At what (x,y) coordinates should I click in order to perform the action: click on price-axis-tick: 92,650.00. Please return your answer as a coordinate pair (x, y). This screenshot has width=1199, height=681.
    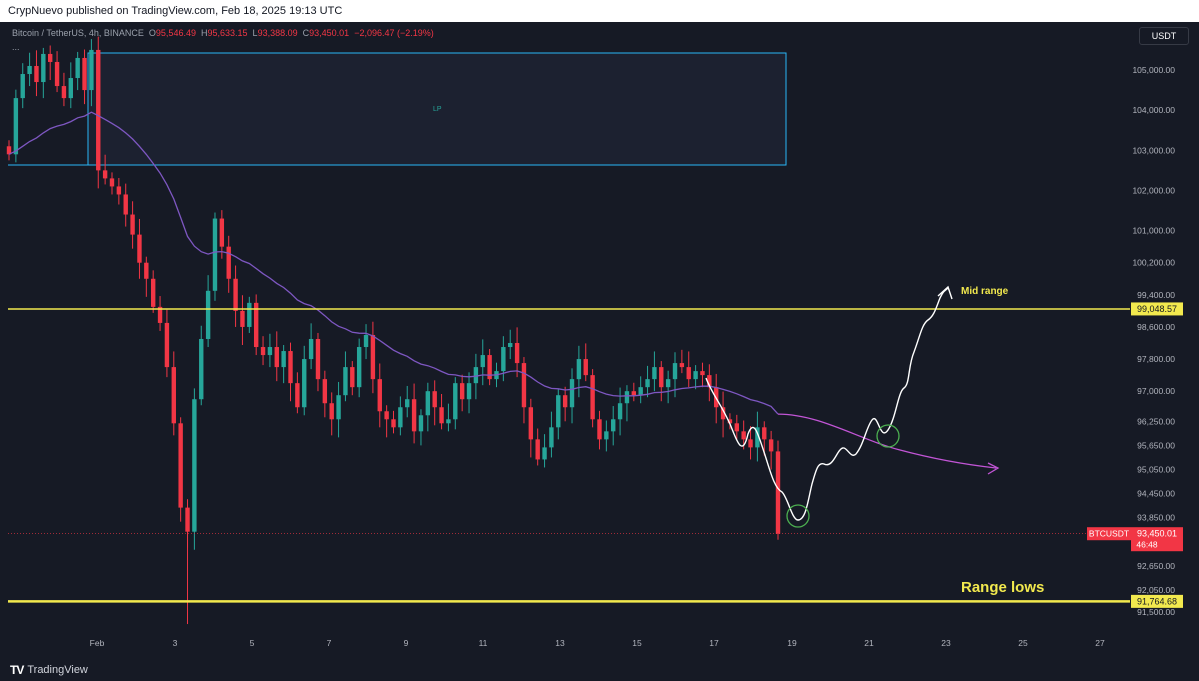
    Looking at the image, I should click on (1156, 566).